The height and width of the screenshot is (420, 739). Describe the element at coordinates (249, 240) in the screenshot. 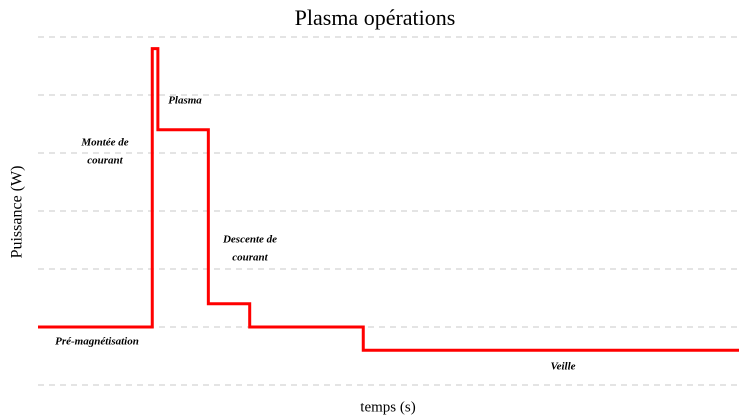

I see `annotation: Descente de` at that location.